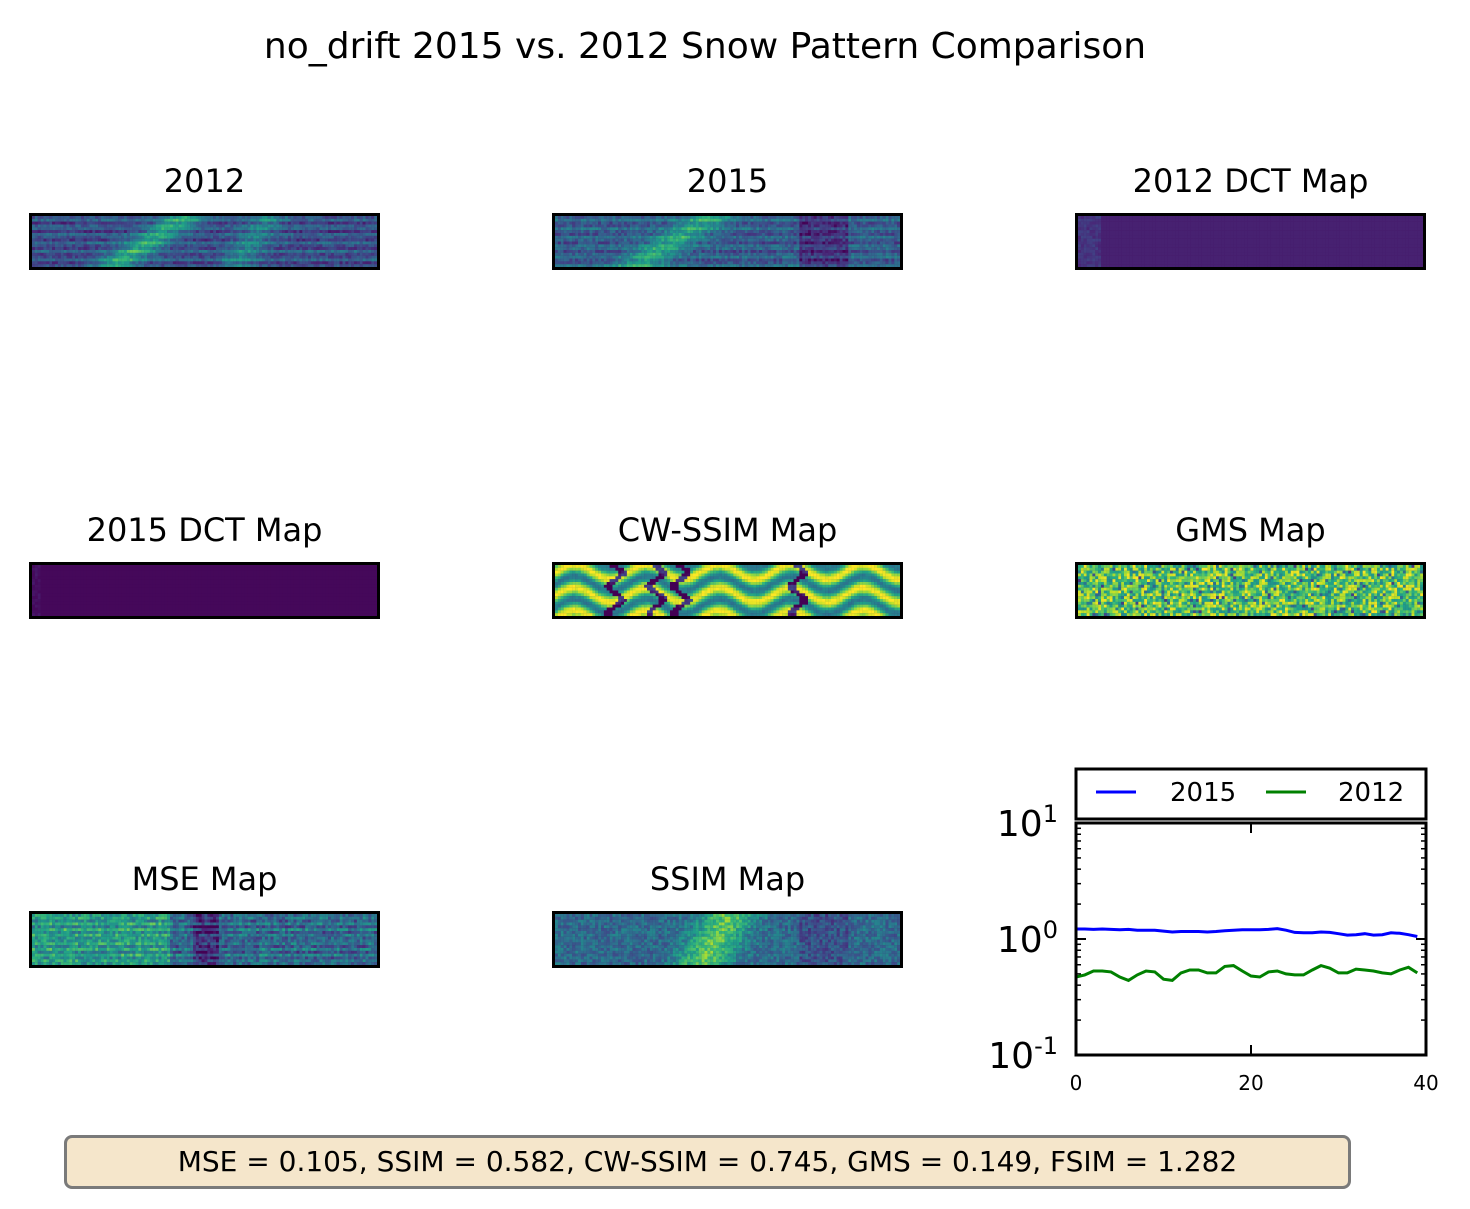 The width and height of the screenshot is (1470, 1209). Describe the element at coordinates (204, 879) in the screenshot. I see `panel-title-mse: MSE Map` at that location.